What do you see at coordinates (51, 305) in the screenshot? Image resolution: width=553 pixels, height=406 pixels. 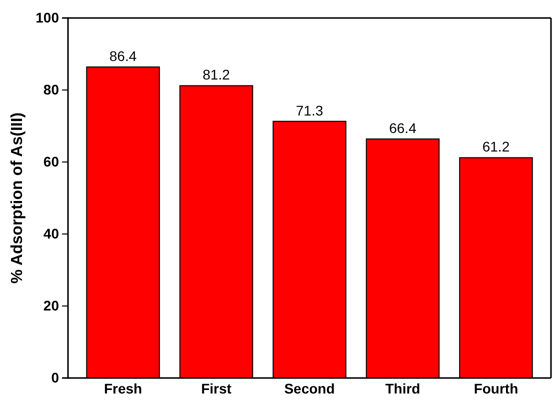 I see `y-tick-label: 20` at bounding box center [51, 305].